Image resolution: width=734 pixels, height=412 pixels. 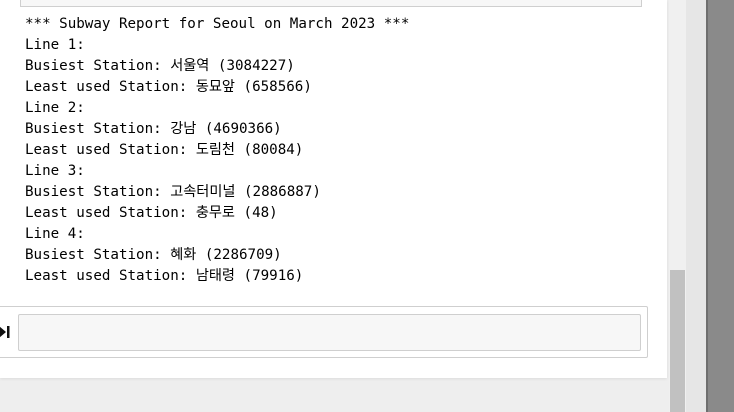 What do you see at coordinates (151, 213) in the screenshot?
I see `output-line-3-least: Least used Station: 충무로 (48)` at bounding box center [151, 213].